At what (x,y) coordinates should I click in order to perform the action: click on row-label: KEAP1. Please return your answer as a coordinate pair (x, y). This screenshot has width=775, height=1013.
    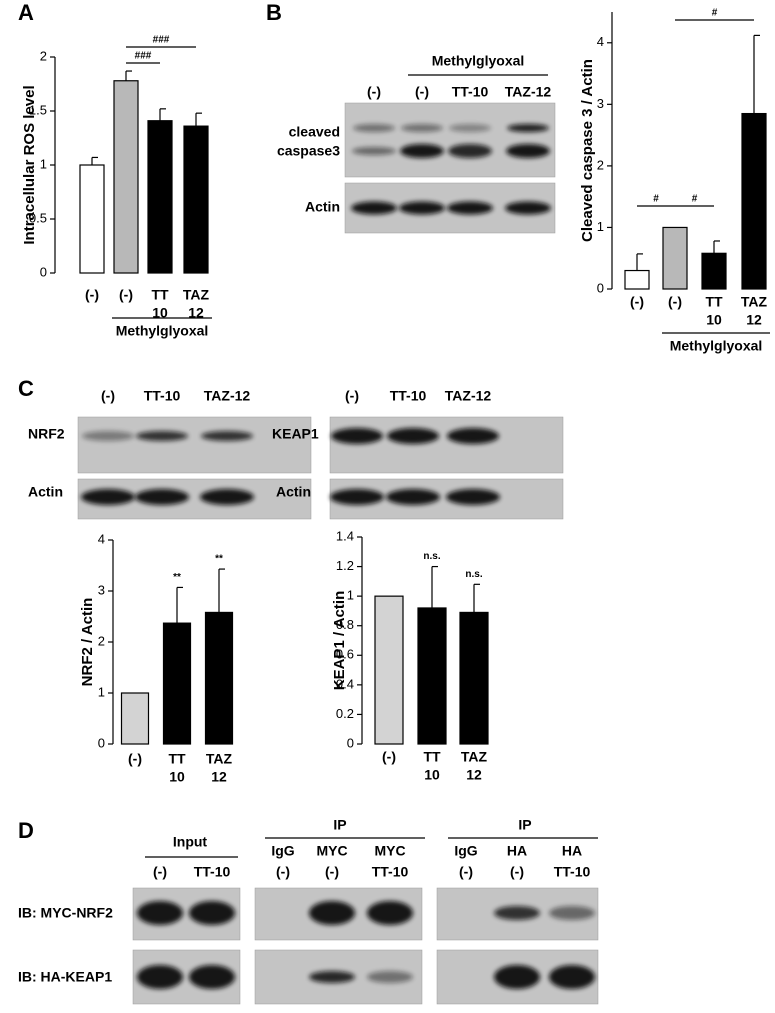
    Looking at the image, I should click on (295, 434).